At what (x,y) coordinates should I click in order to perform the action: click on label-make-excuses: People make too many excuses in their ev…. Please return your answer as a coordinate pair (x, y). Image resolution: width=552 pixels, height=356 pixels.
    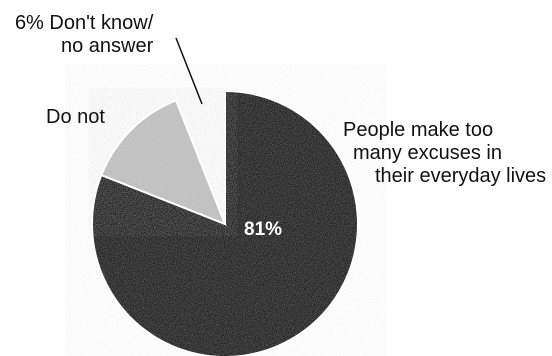
    Looking at the image, I should click on (444, 153).